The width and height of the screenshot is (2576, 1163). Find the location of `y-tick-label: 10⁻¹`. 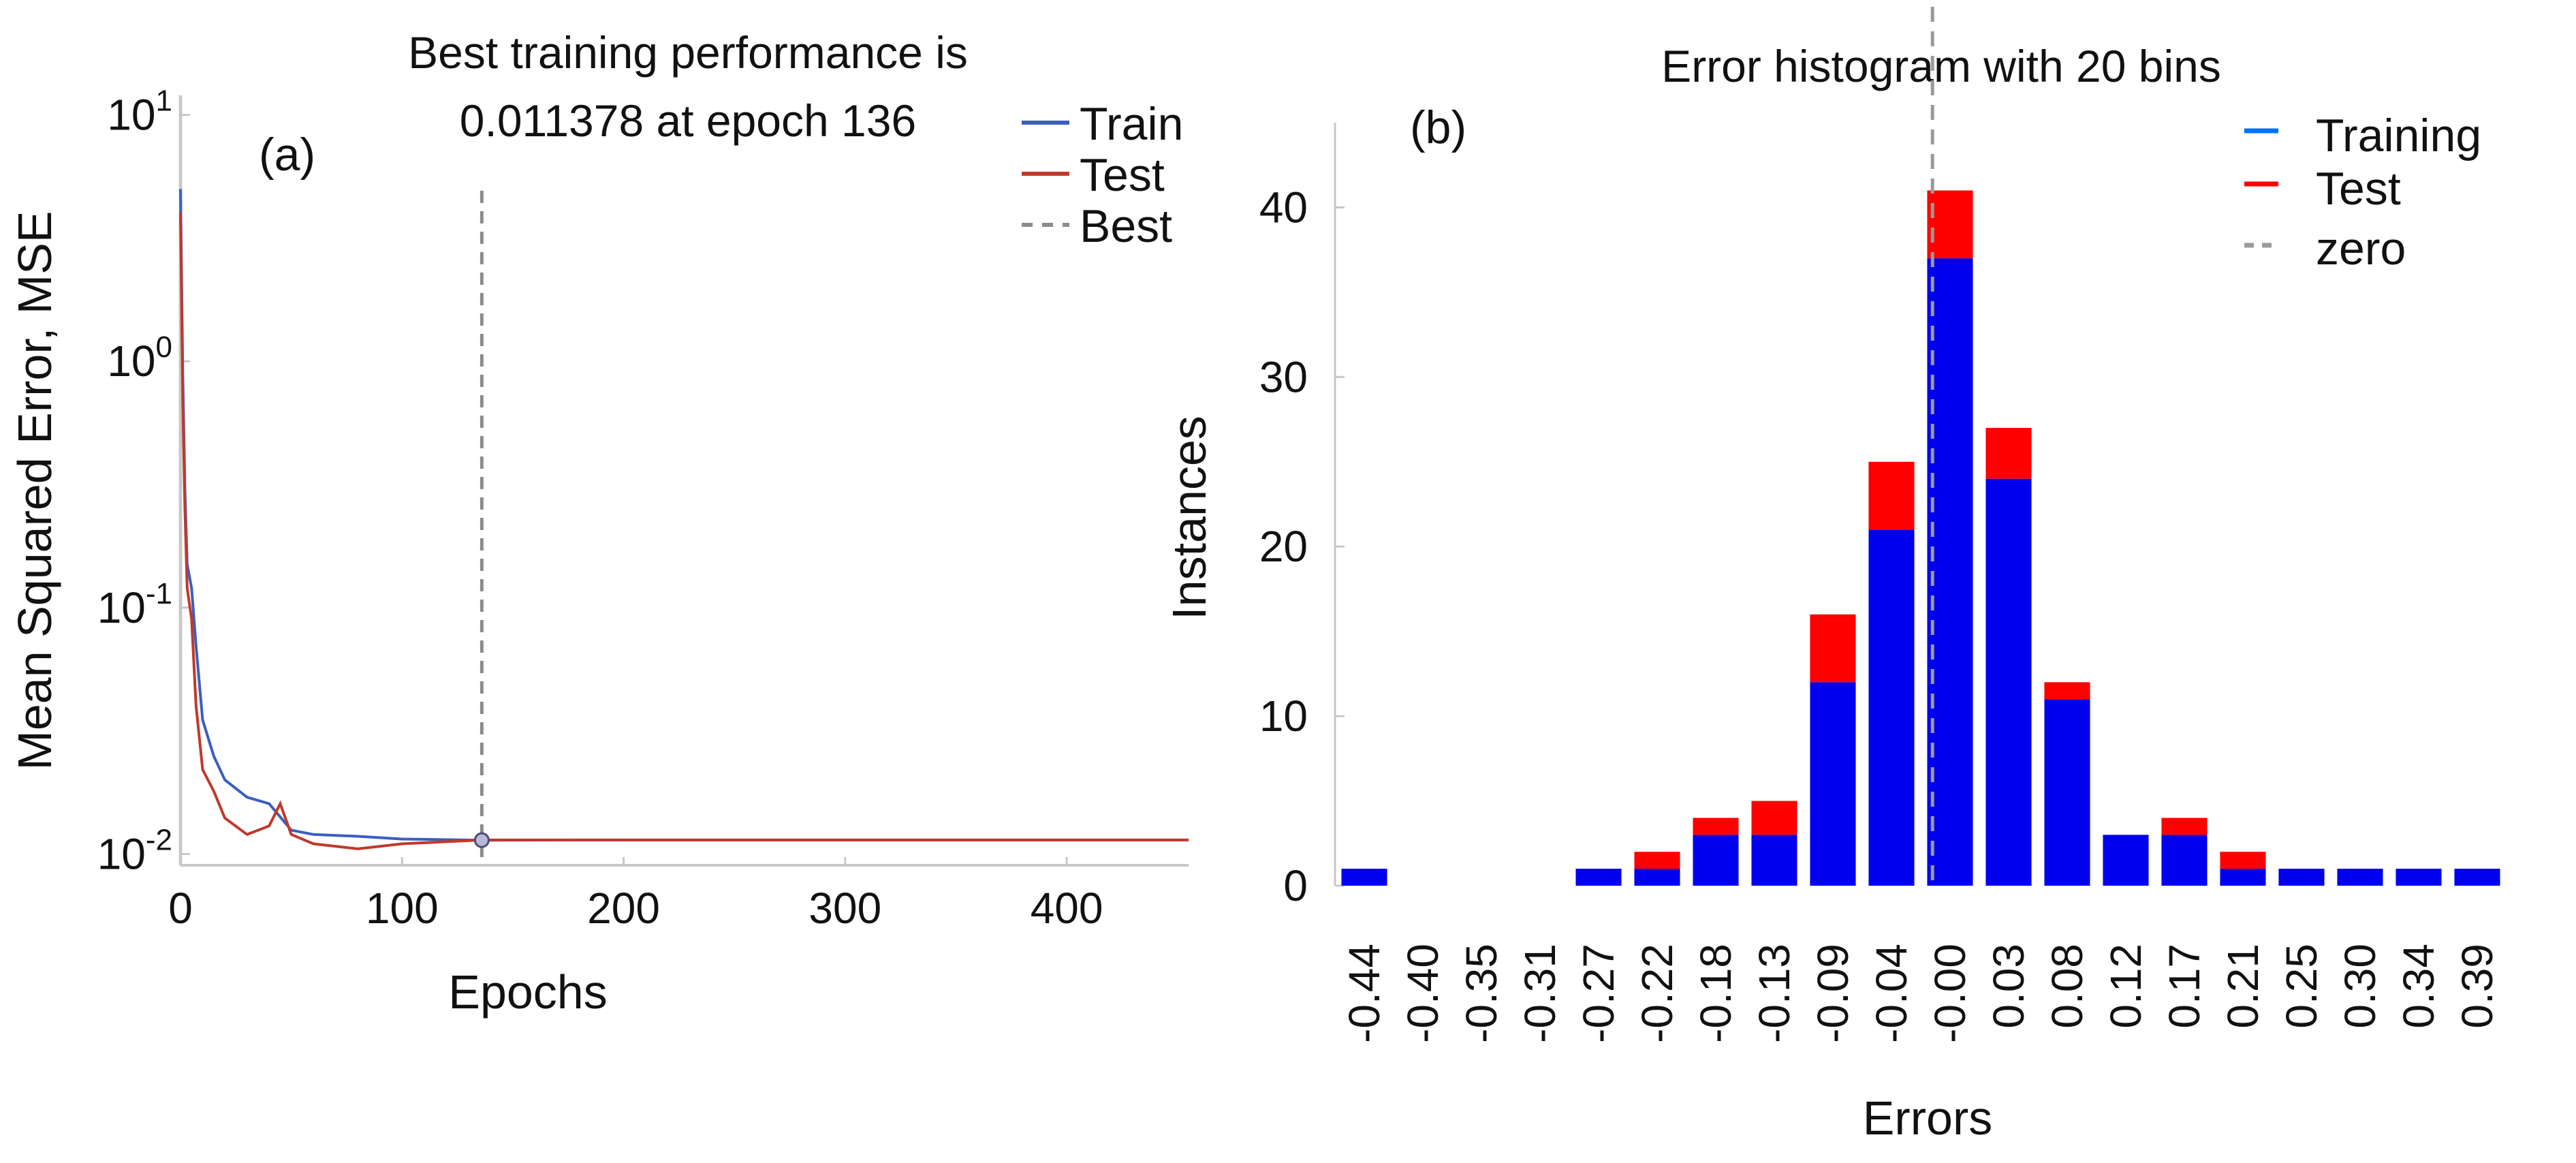

y-tick-label: 10⁻¹ is located at coordinates (134, 604).